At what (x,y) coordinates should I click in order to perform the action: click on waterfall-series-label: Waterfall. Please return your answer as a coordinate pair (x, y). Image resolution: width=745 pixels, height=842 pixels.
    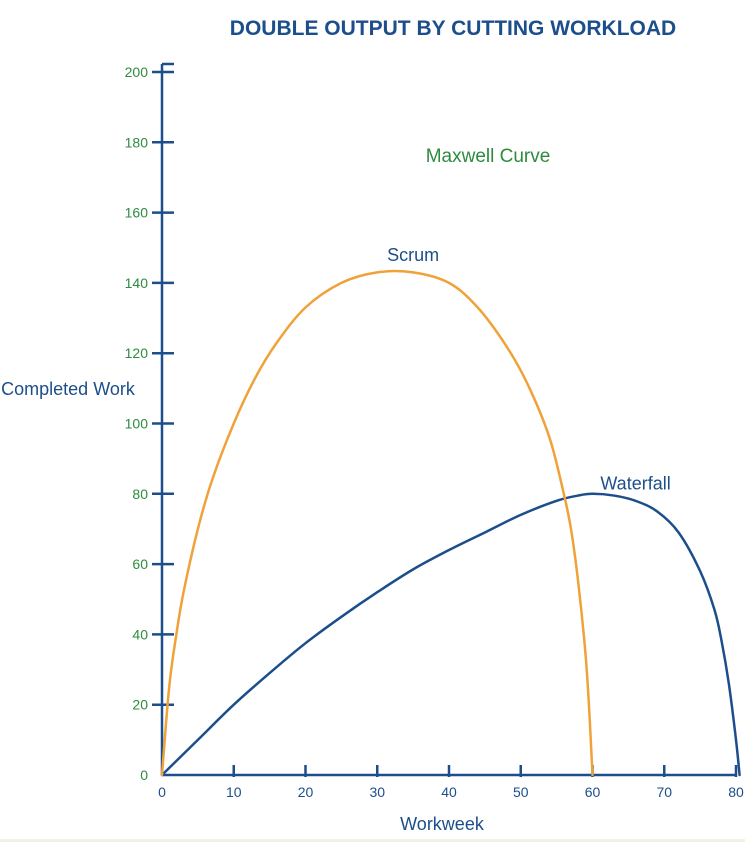
    Looking at the image, I should click on (635, 483).